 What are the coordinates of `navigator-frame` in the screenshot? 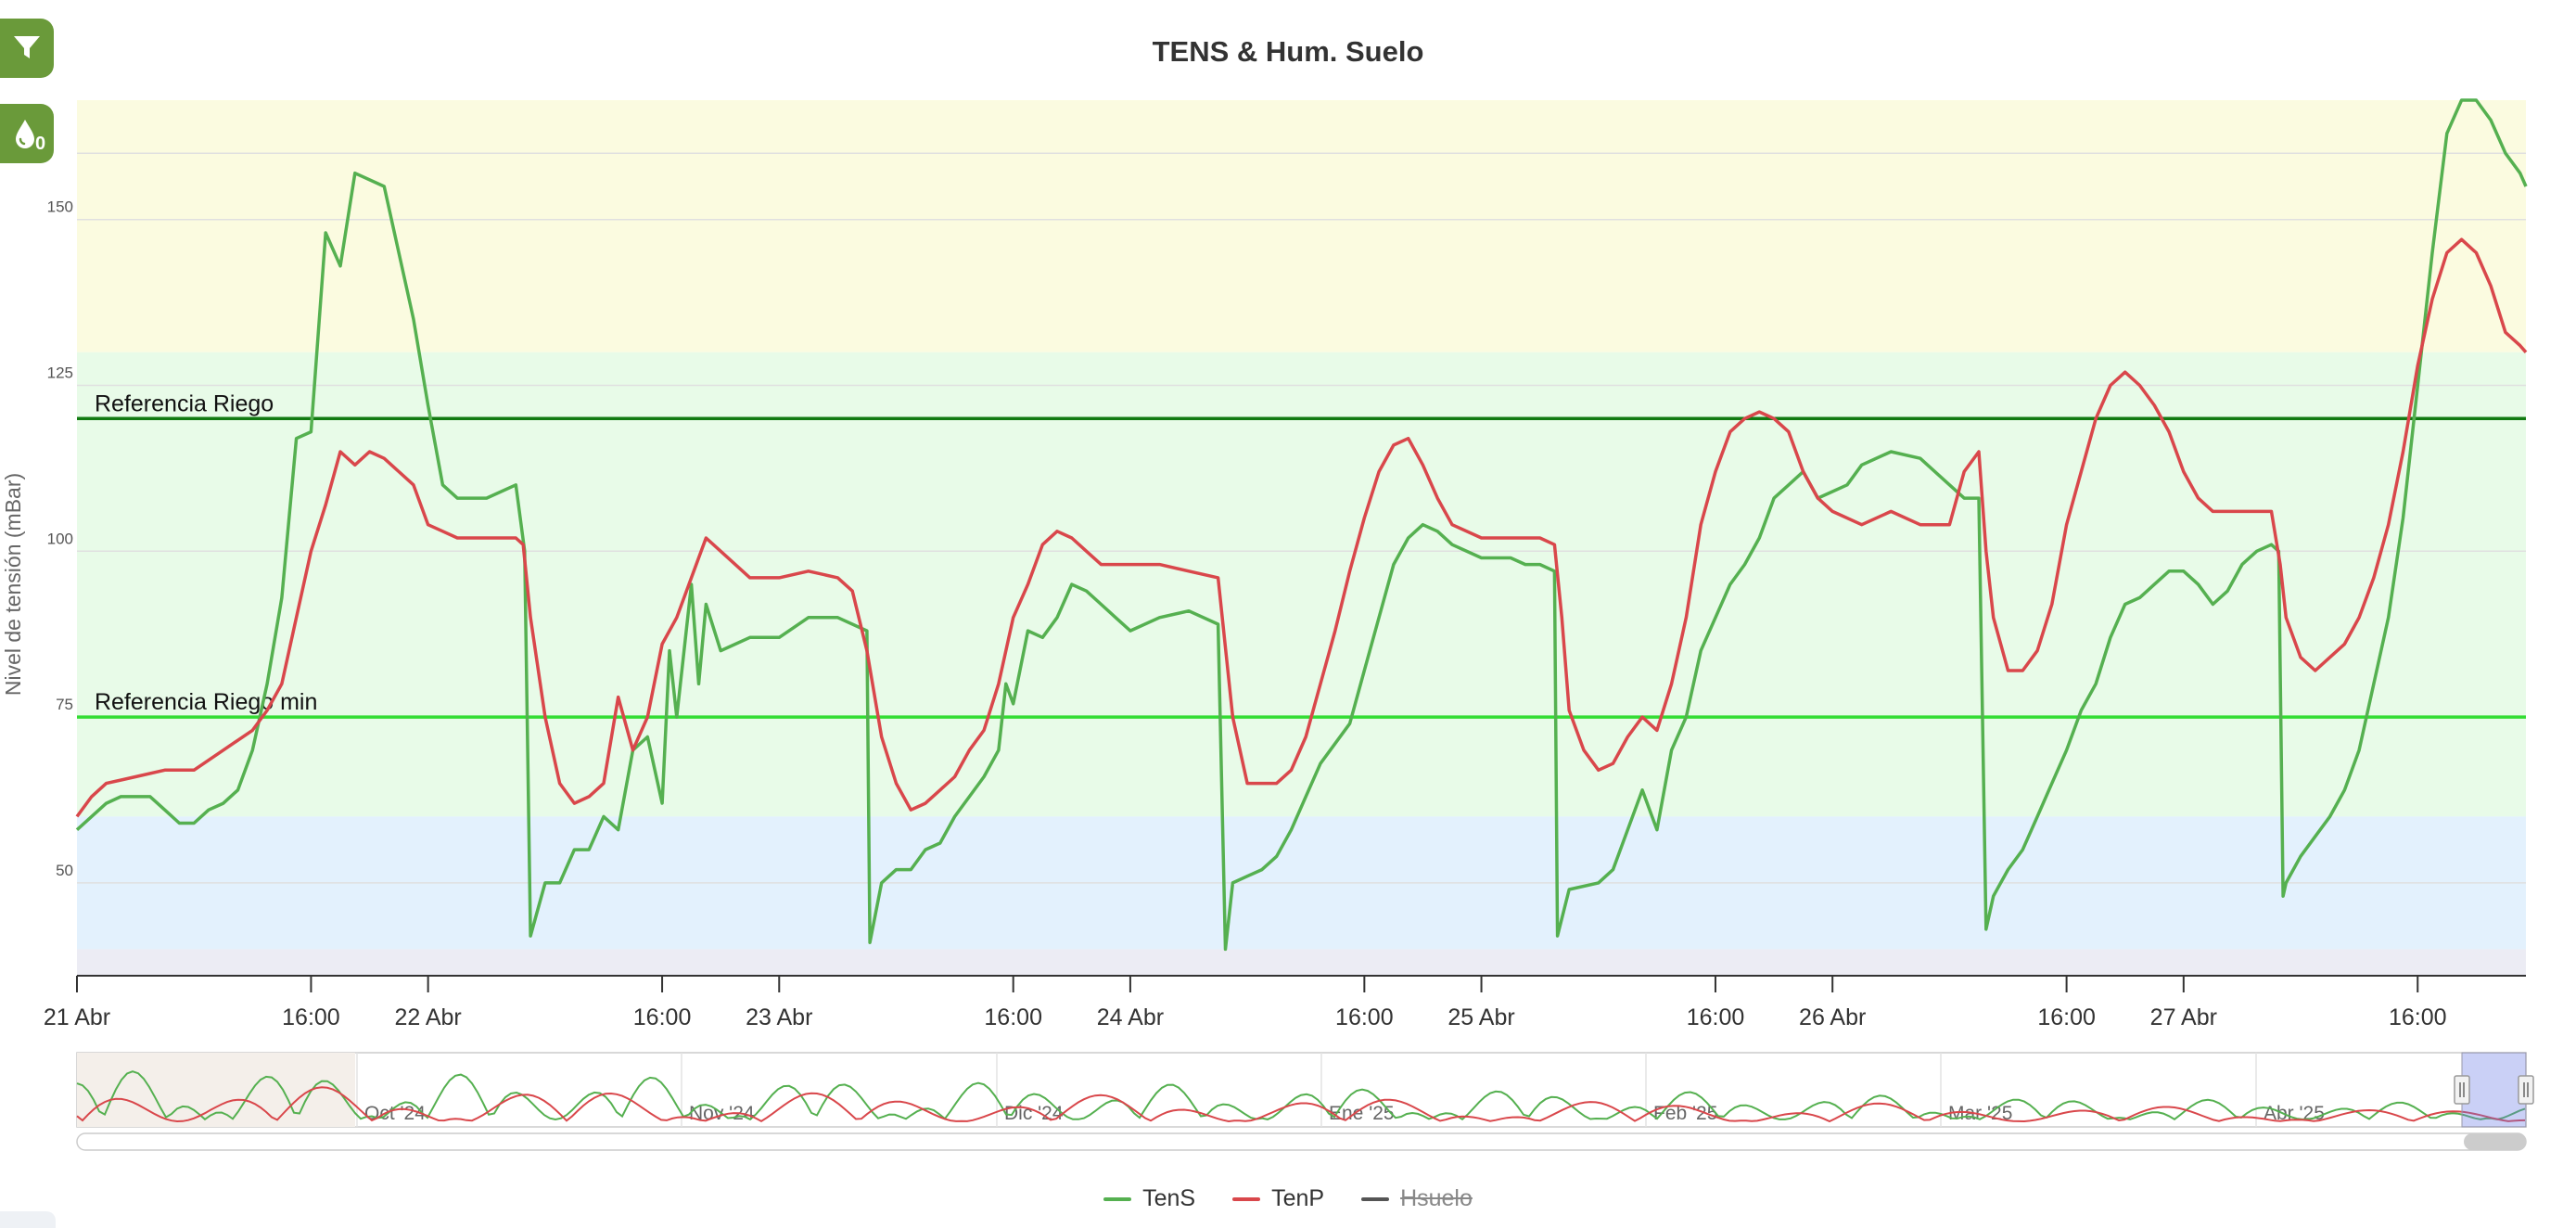 It's located at (1301, 1090).